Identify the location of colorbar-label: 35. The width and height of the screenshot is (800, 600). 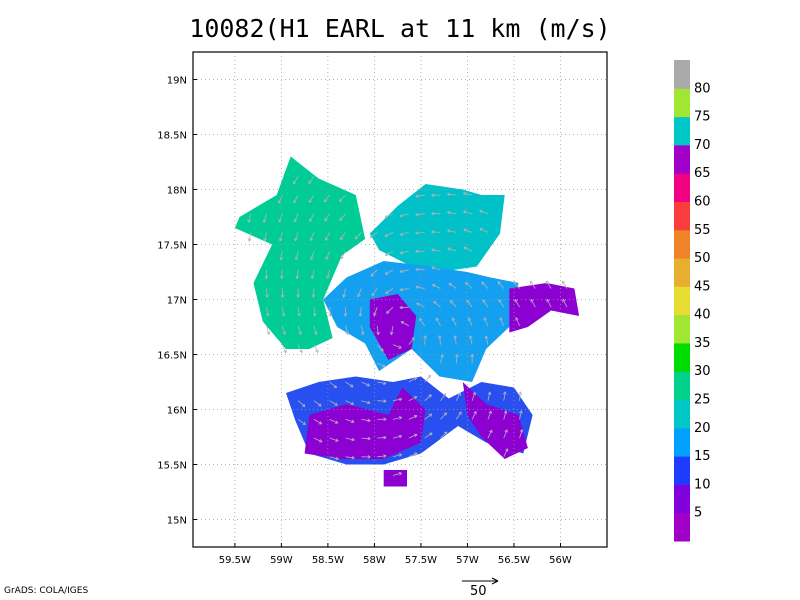
(702, 343).